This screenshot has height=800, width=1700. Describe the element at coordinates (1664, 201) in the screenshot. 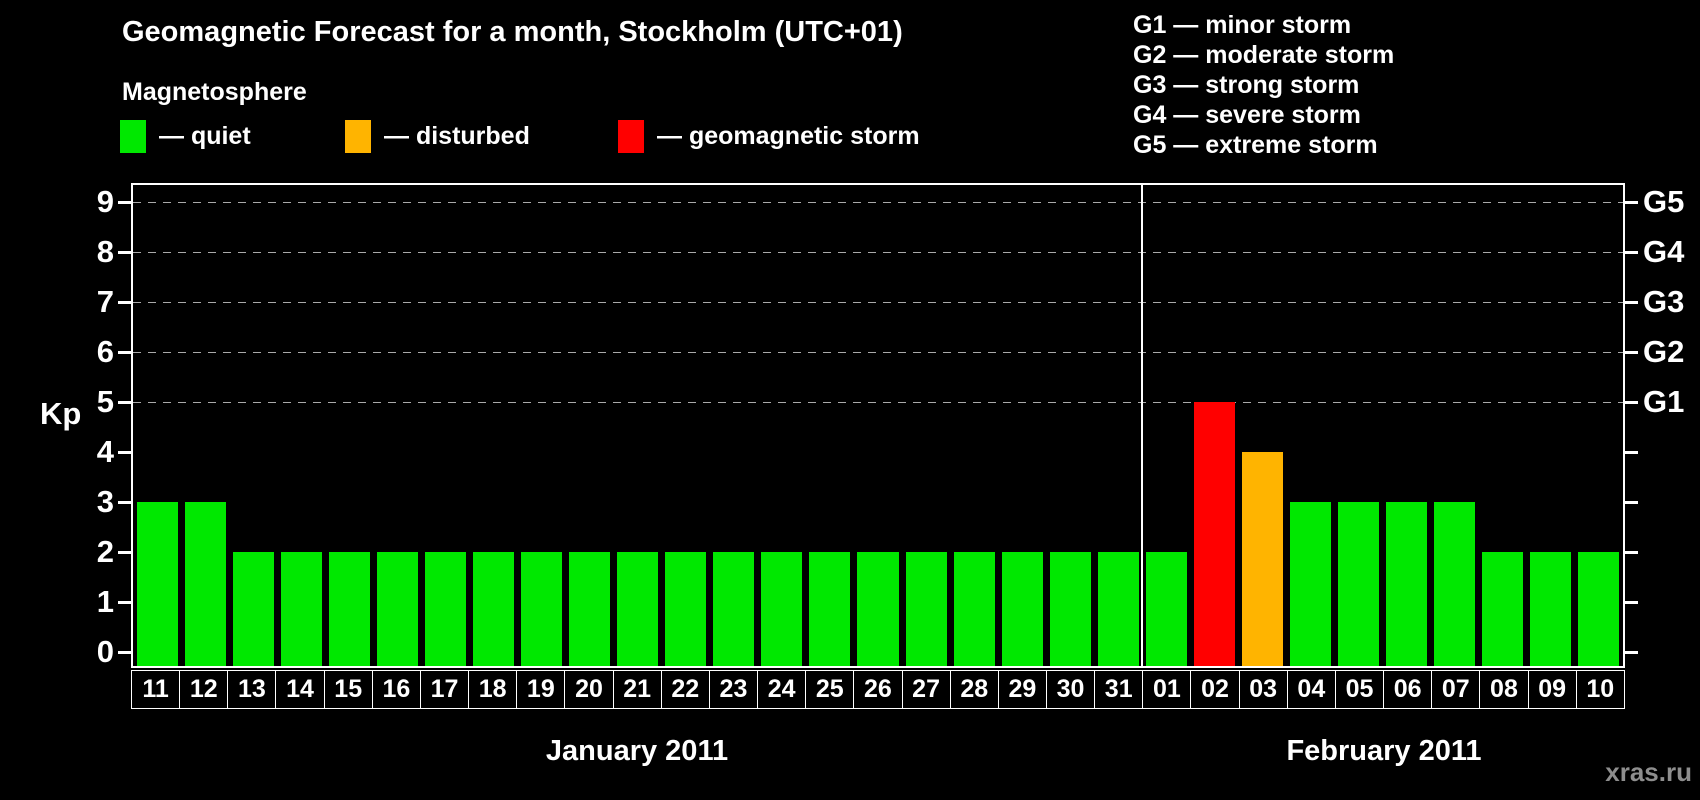

I see `g-axis-label-g5: G5` at that location.